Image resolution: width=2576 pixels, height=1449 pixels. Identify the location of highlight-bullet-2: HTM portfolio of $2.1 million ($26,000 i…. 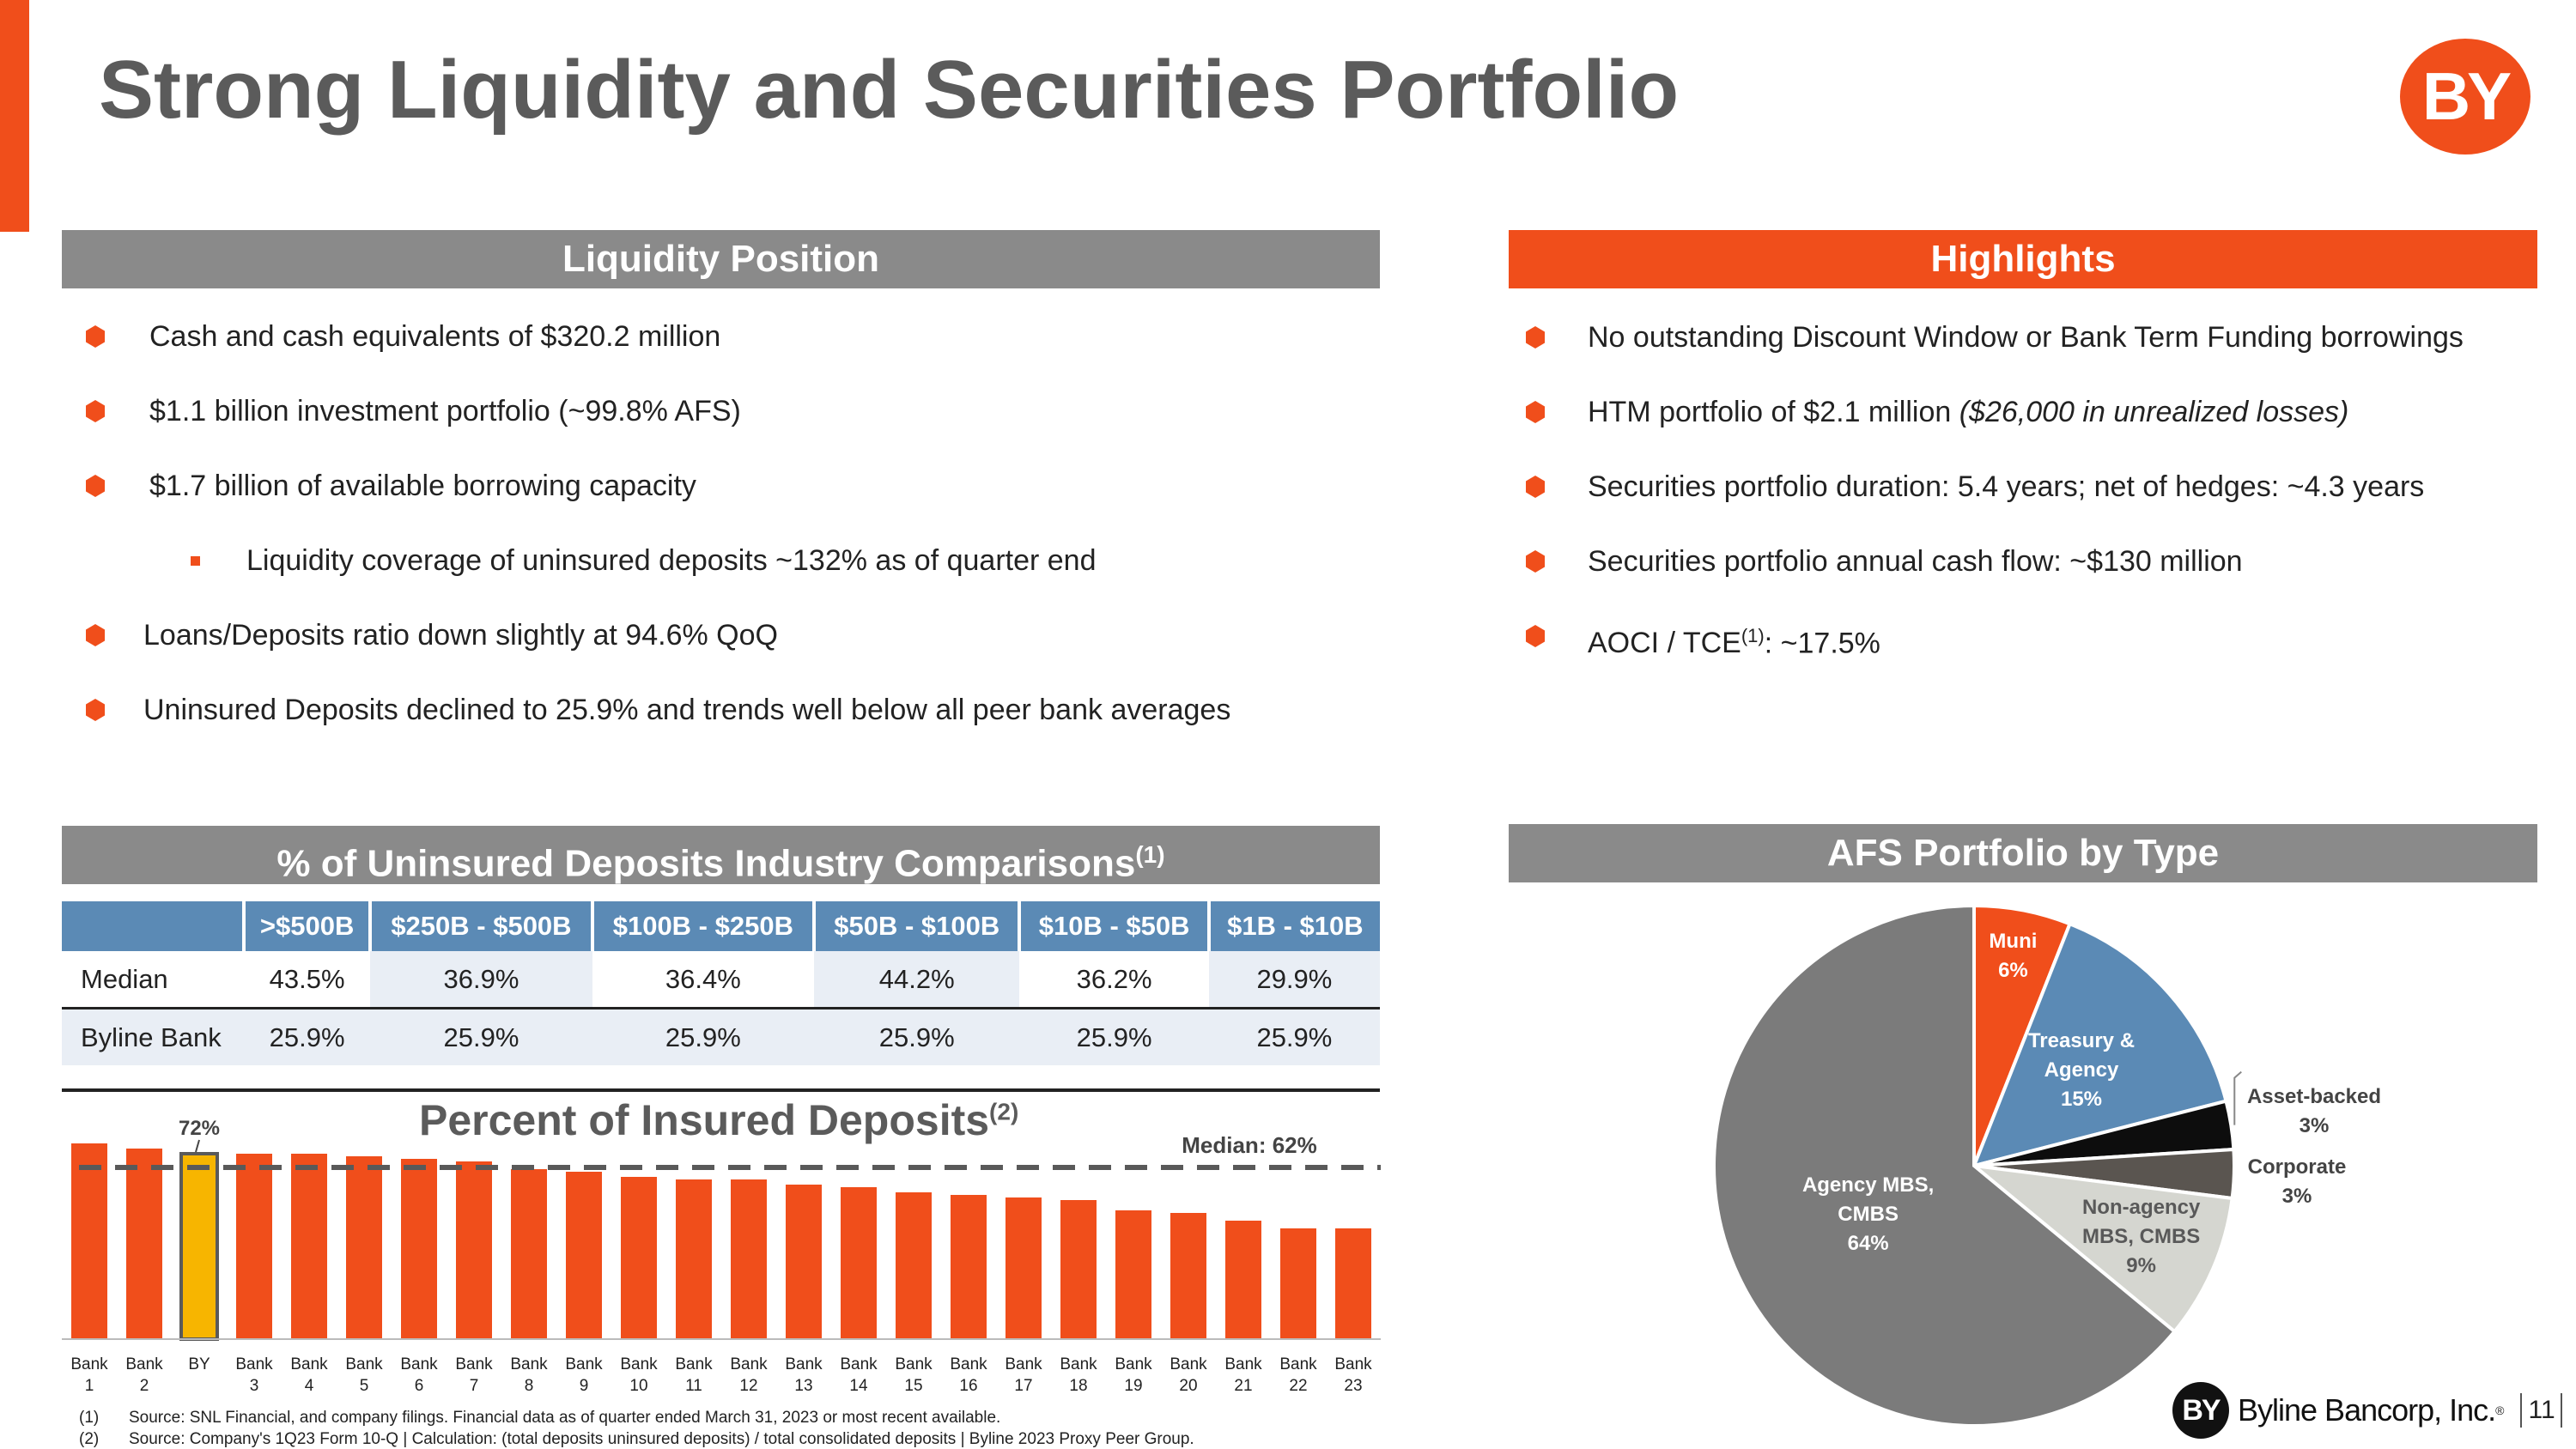
(2033, 428).